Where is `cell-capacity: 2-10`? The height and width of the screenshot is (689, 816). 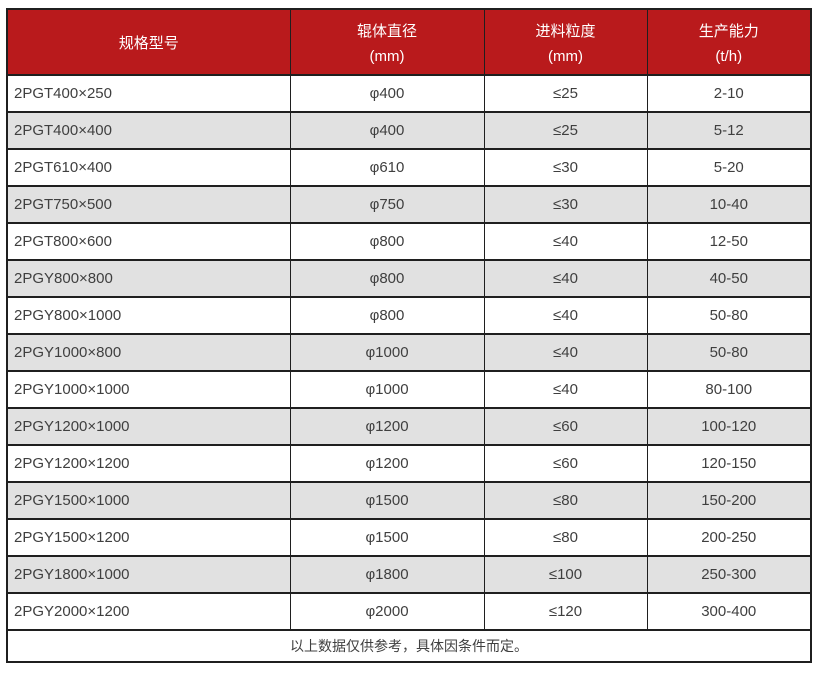
cell-capacity: 2-10 is located at coordinates (729, 93).